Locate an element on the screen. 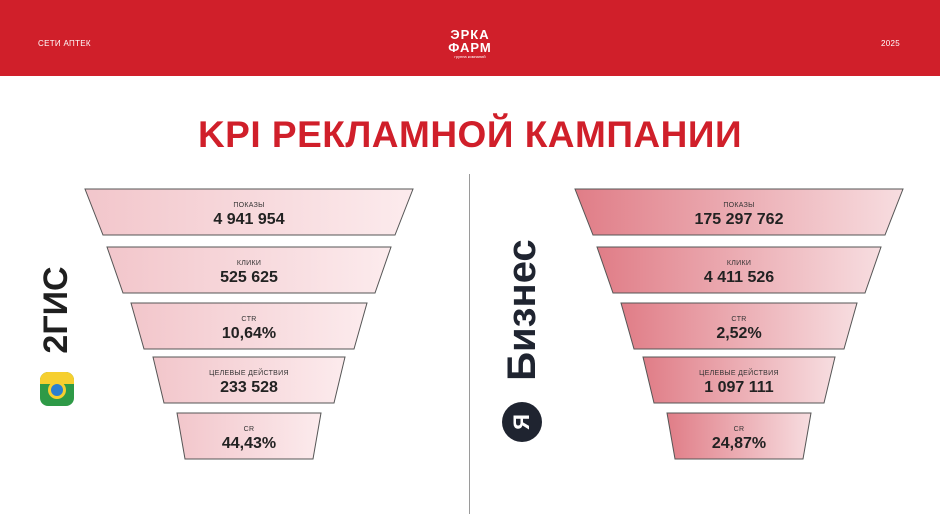 The width and height of the screenshot is (940, 529). company-logo: ЭРКА ФАРМ группа компаний is located at coordinates (470, 44).